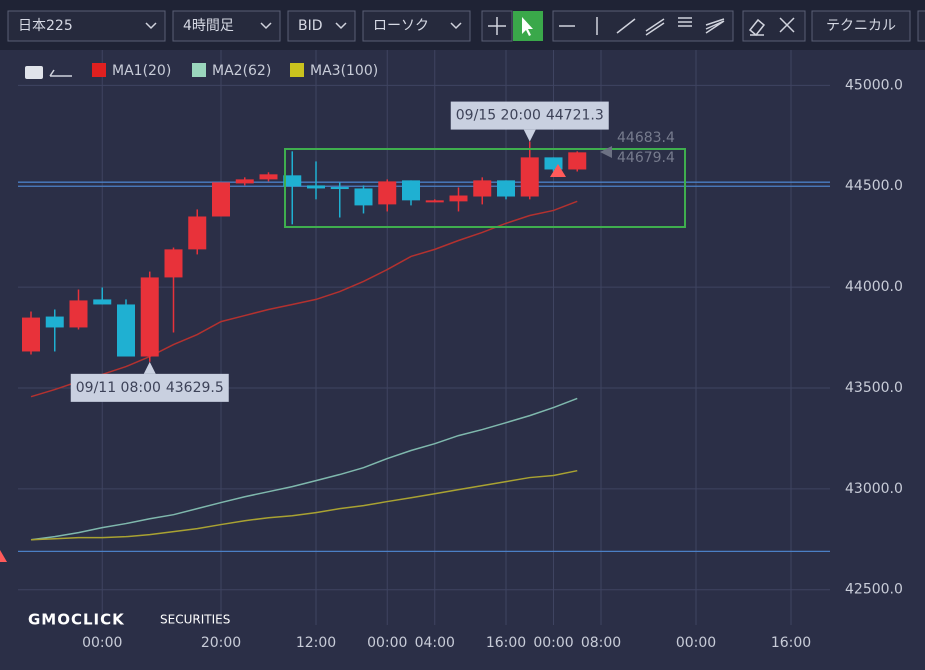 The height and width of the screenshot is (670, 925). Describe the element at coordinates (874, 489) in the screenshot. I see `y-tick-label: 43000.0` at that location.